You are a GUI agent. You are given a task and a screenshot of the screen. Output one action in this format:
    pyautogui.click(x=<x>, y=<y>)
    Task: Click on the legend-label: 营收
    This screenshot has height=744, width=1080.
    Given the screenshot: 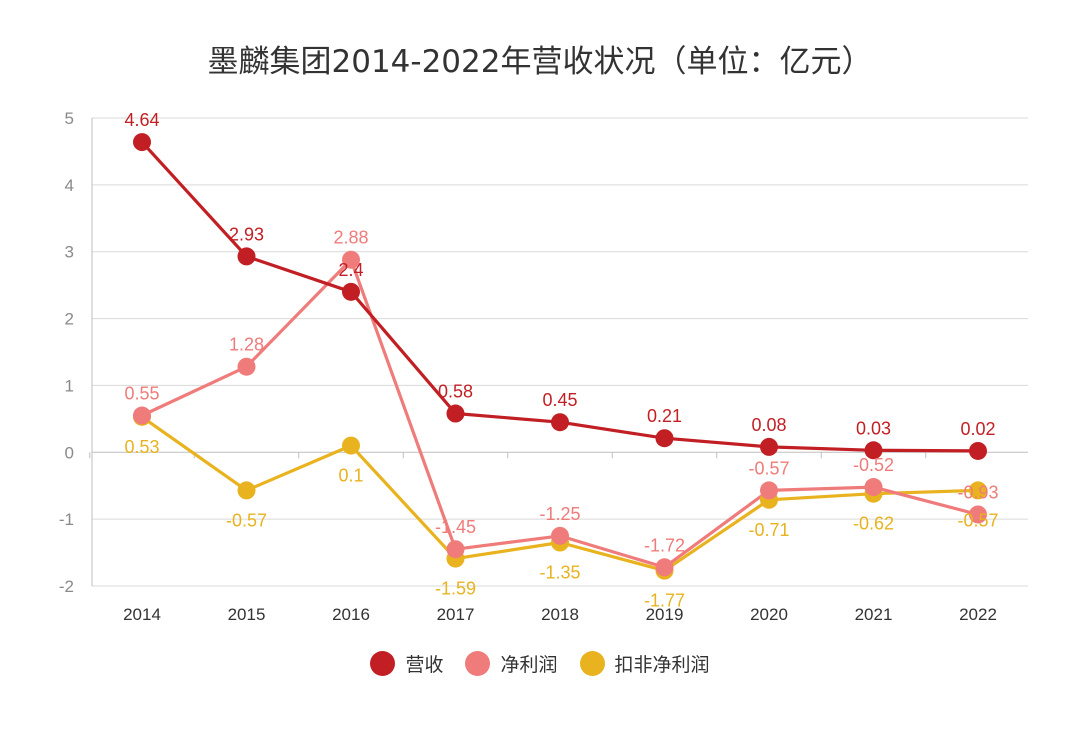 What is the action you would take?
    pyautogui.click(x=424, y=665)
    